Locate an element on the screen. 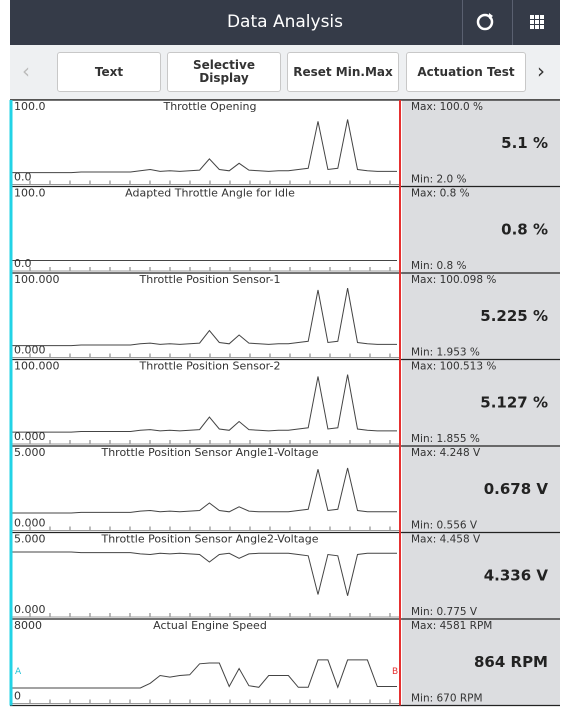  current-value: 5.1 % is located at coordinates (524, 143).